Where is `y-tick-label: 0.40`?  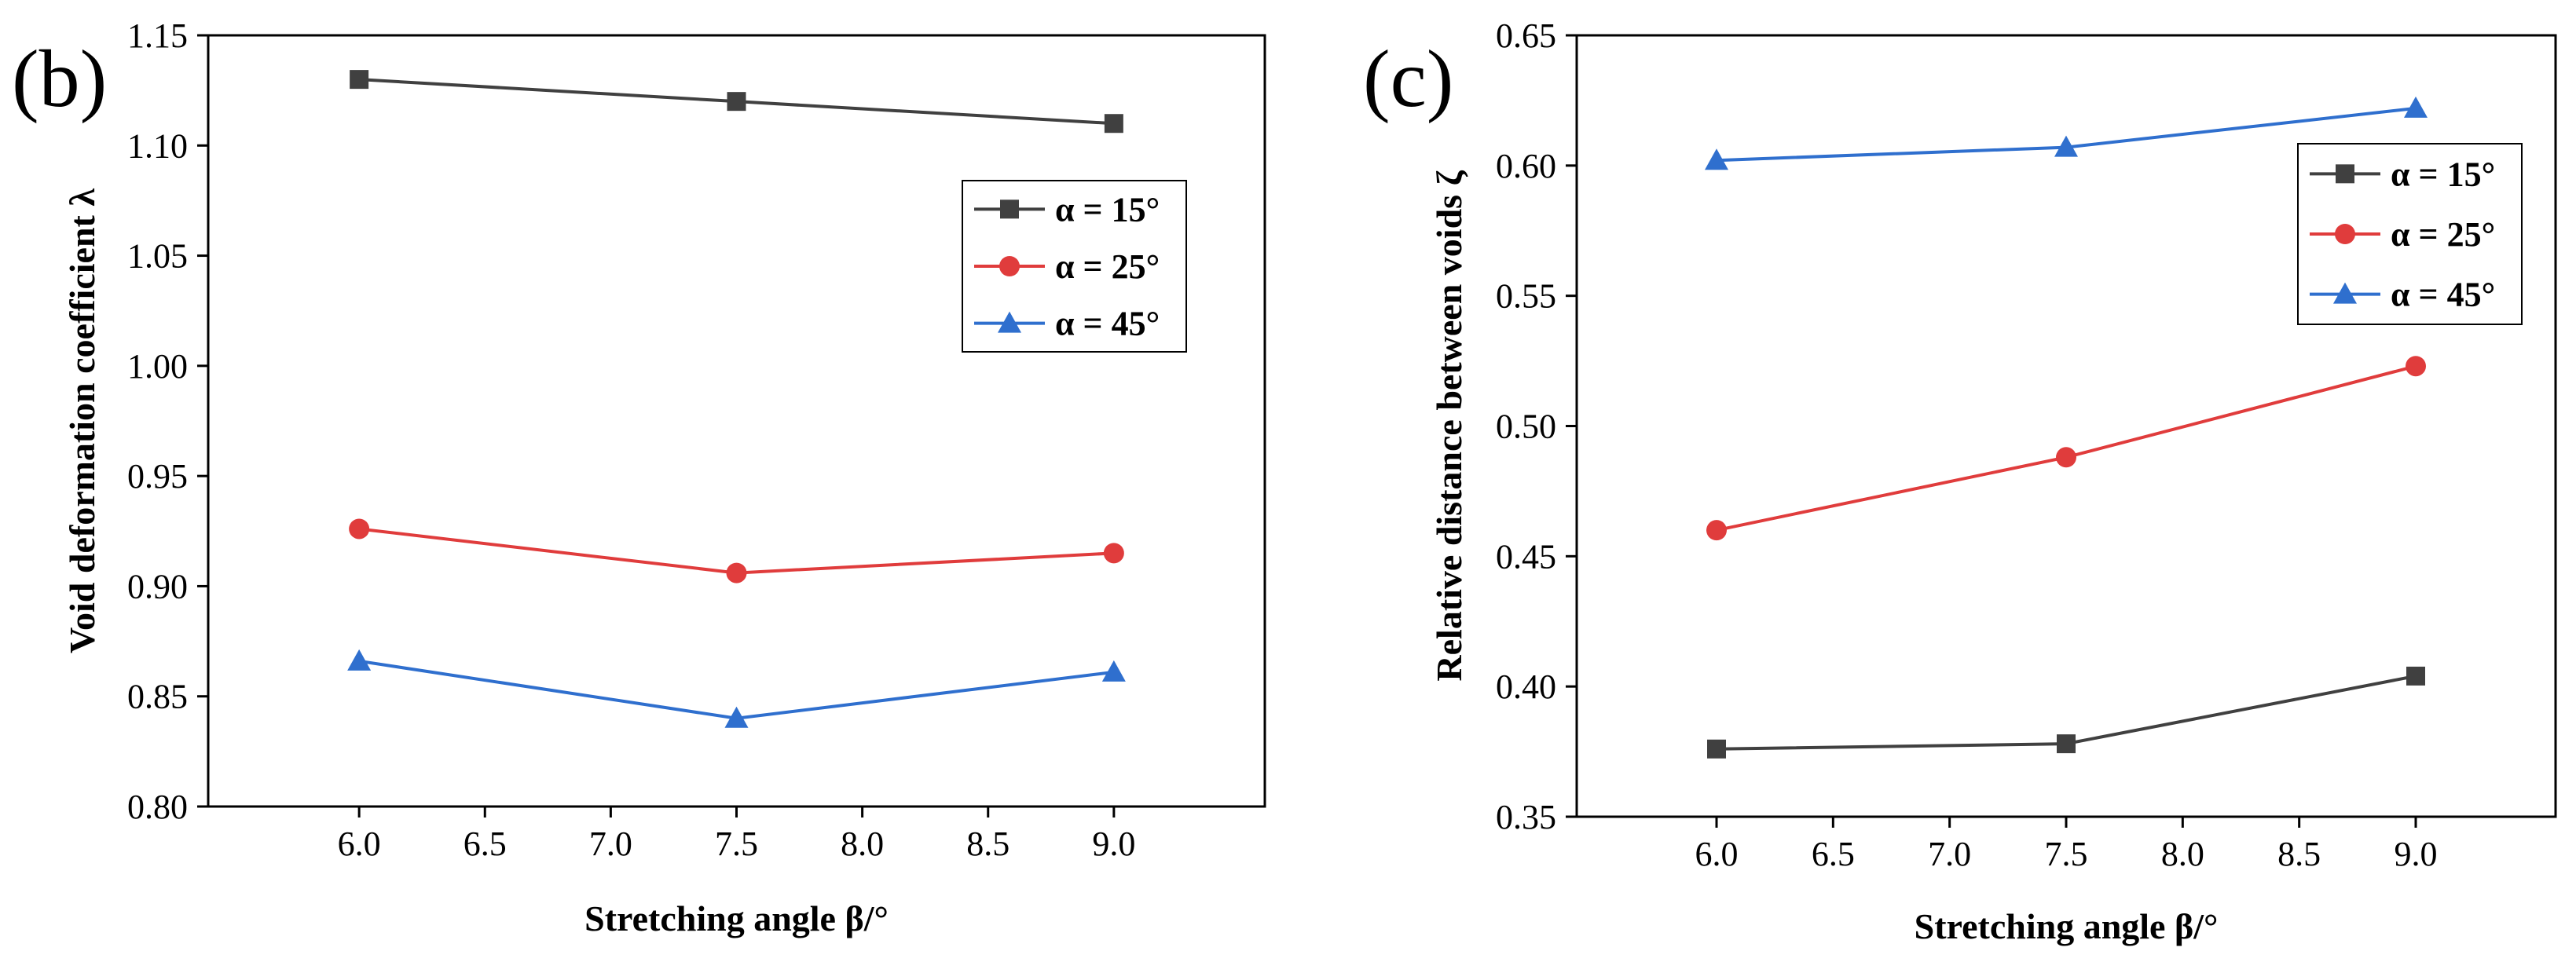
y-tick-label: 0.40 is located at coordinates (1526, 687).